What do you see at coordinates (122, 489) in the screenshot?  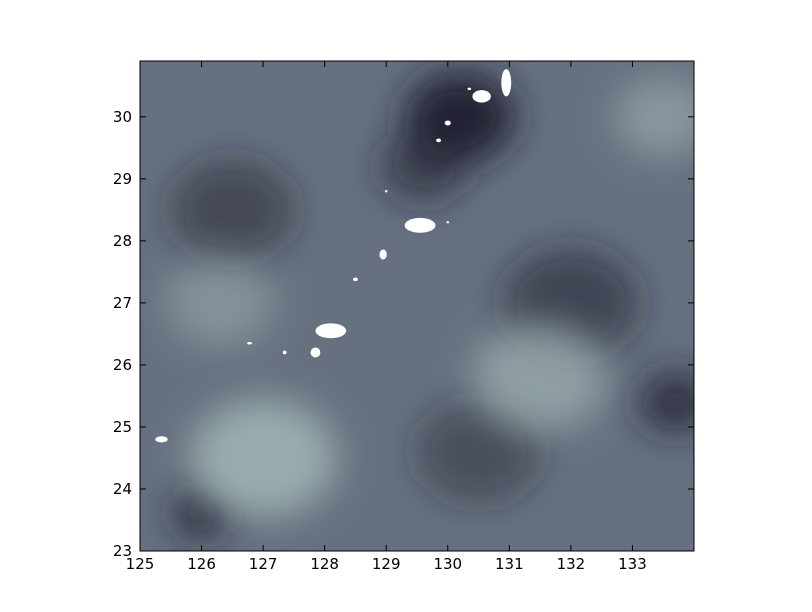 I see `y-tick-label: 24` at bounding box center [122, 489].